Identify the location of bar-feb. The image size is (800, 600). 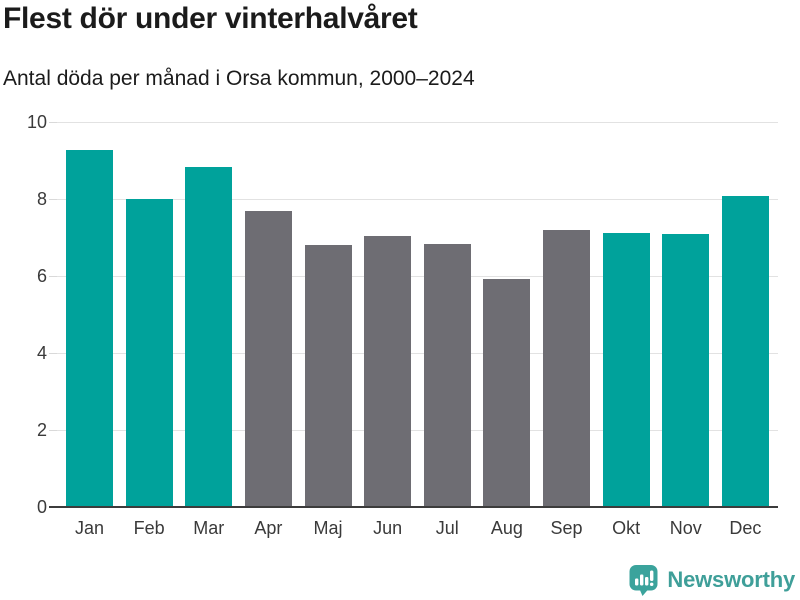
(149, 353).